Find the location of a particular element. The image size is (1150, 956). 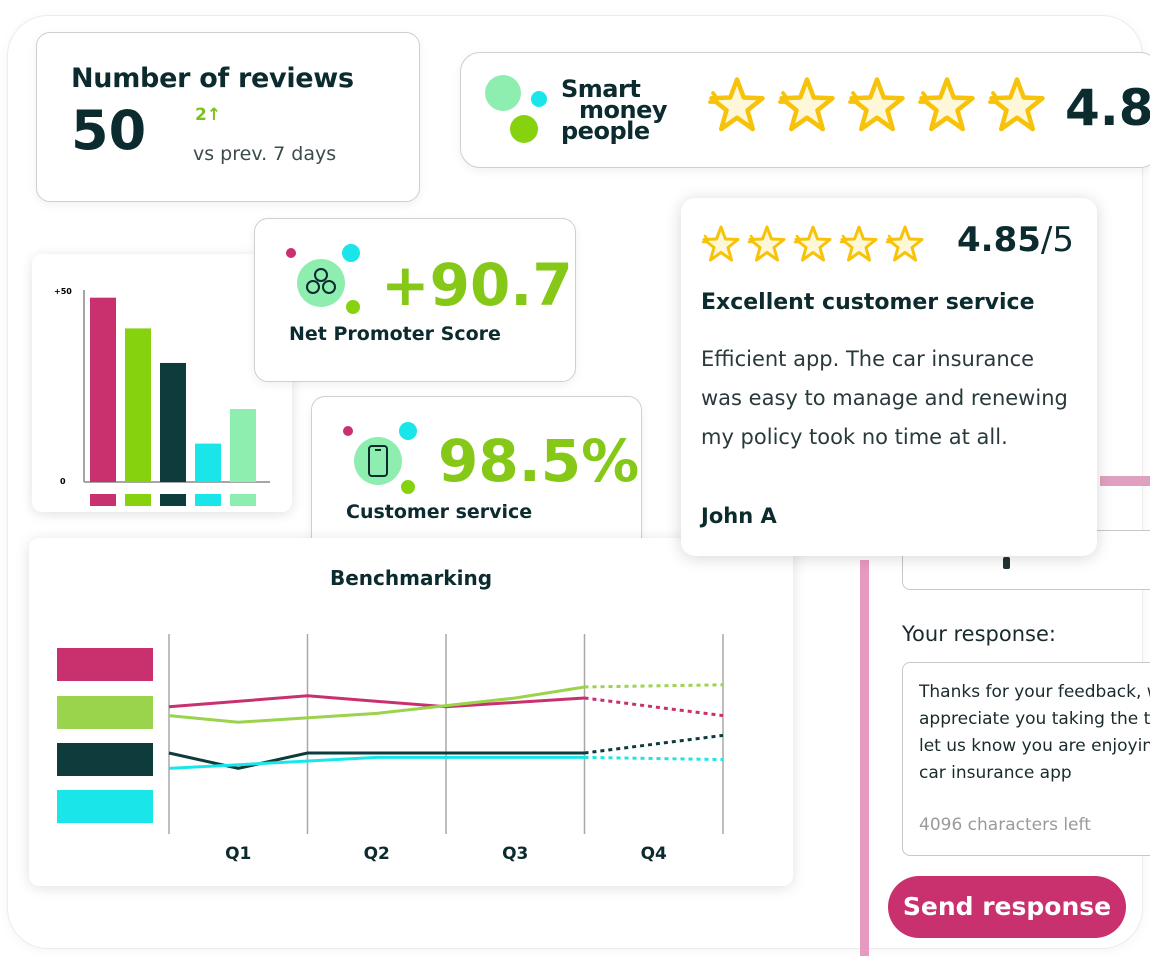

nps-value: +90.7 is located at coordinates (477, 285).